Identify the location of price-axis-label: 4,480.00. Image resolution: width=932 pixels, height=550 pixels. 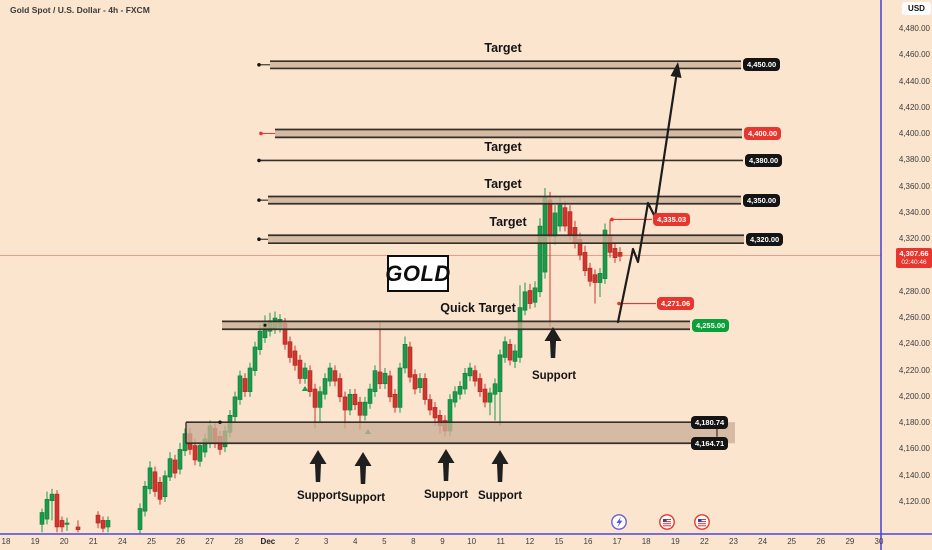
(914, 28).